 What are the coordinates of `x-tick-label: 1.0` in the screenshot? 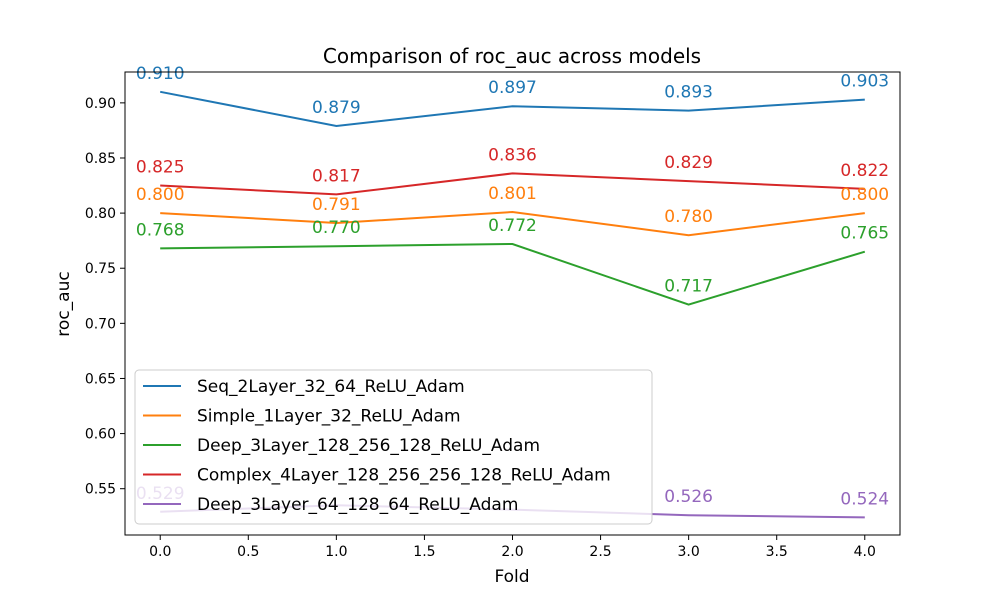 It's located at (336, 552).